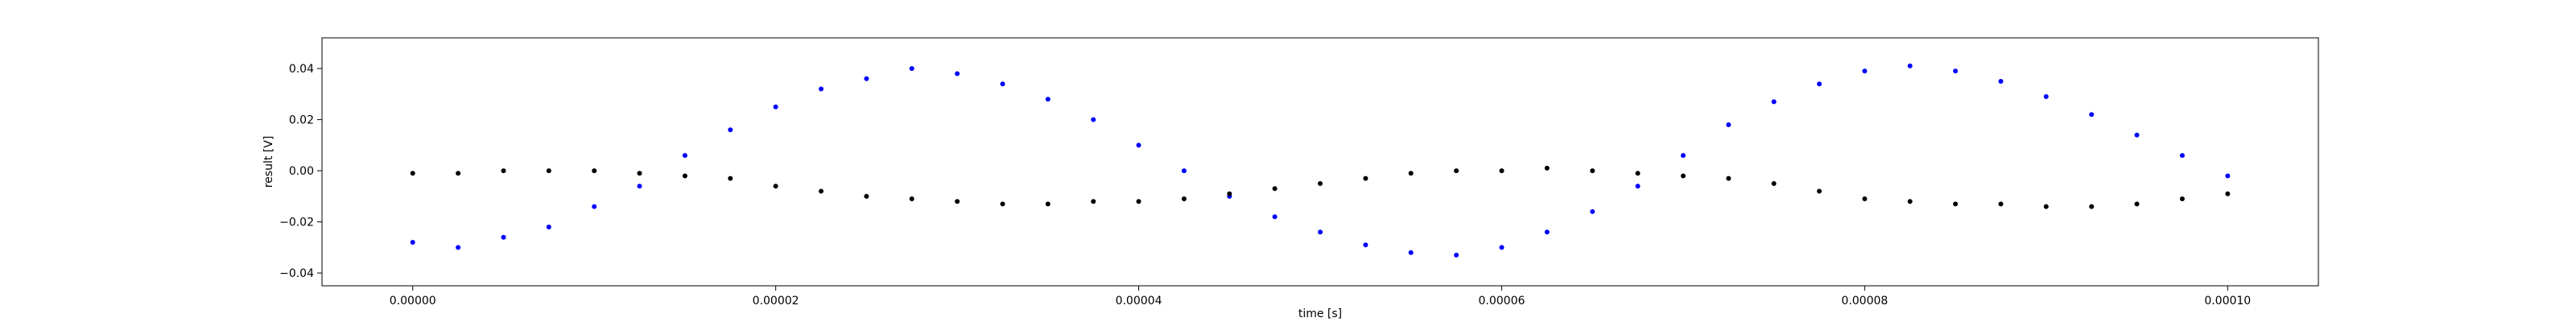  Describe the element at coordinates (1864, 301) in the screenshot. I see `x-tick-label: 0.00008` at that location.